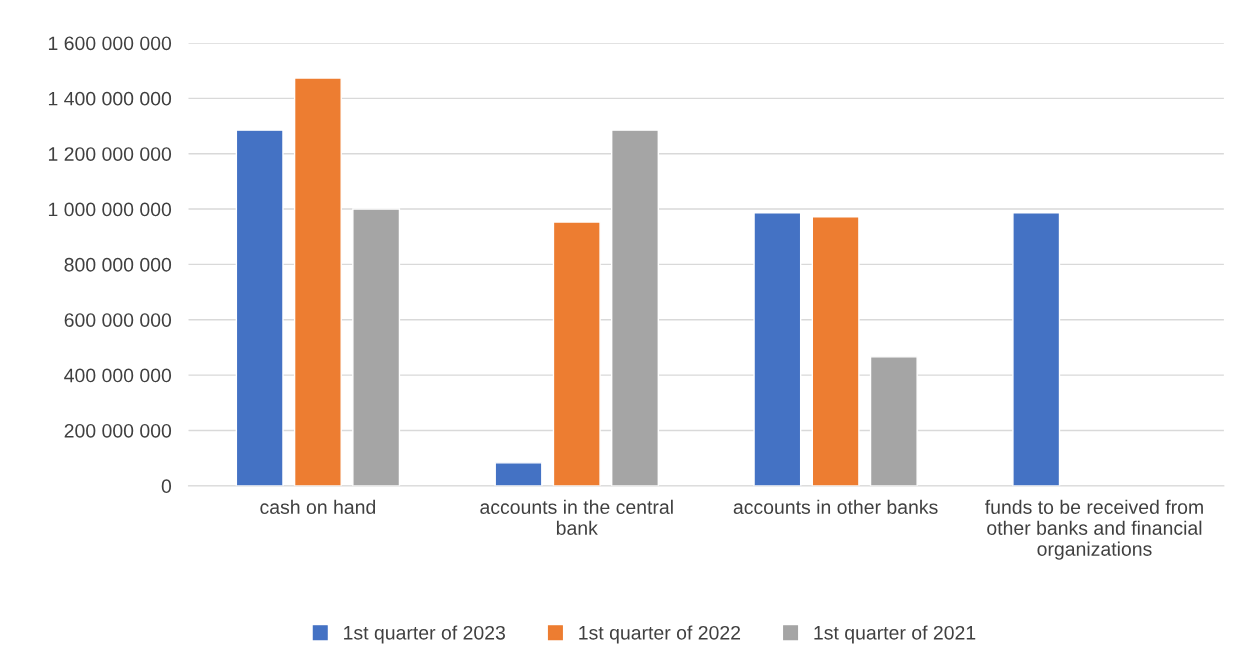 Image resolution: width=1240 pixels, height=661 pixels. What do you see at coordinates (110, 43) in the screenshot?
I see `y-tick-label: 1 600 000 000` at bounding box center [110, 43].